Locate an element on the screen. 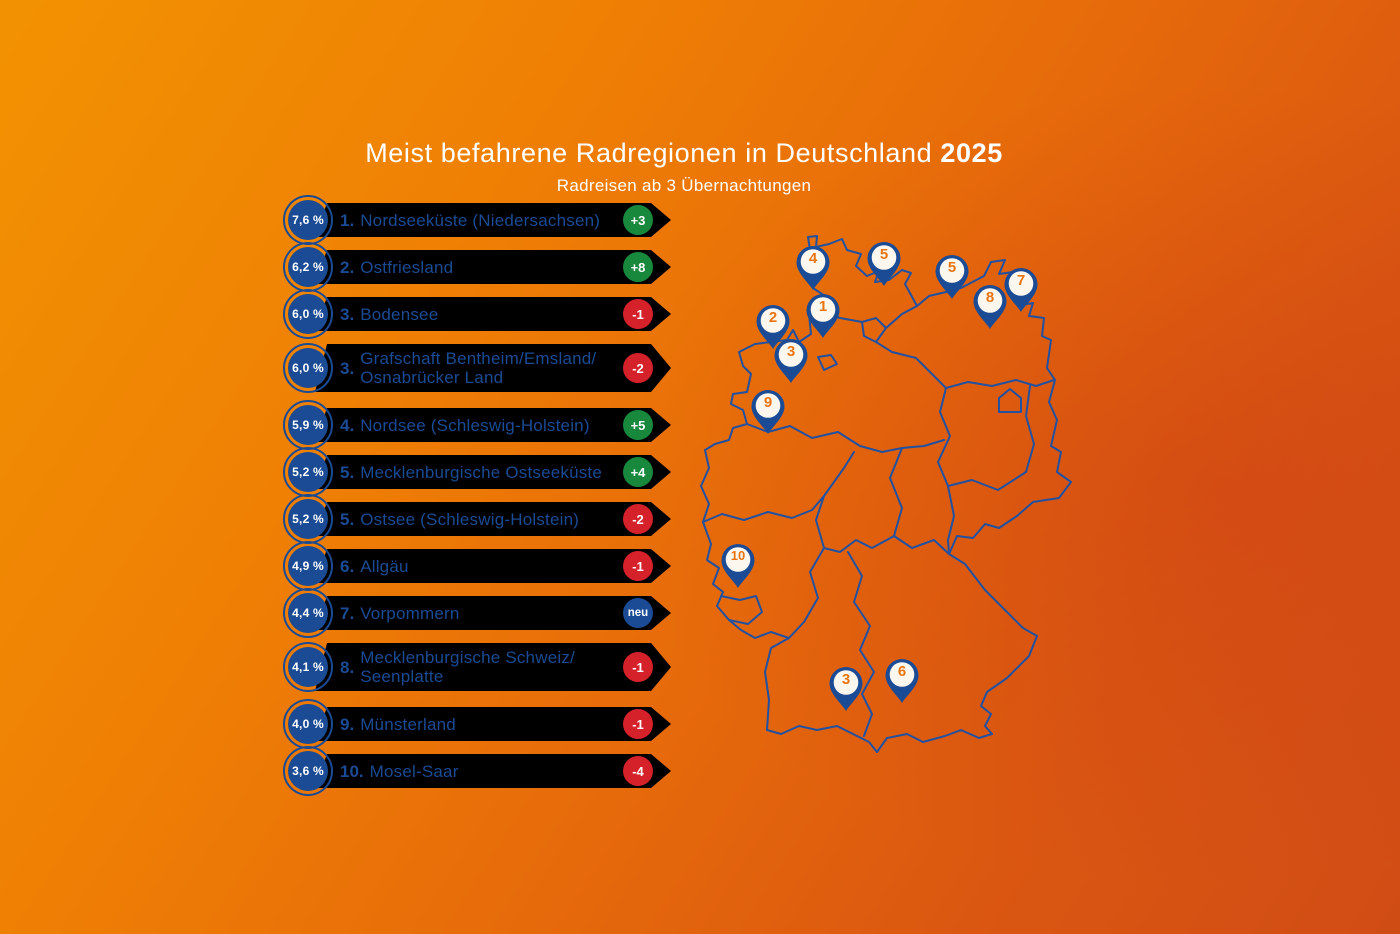  ranking-row: 6,0 % 3. Bodensee -1 is located at coordinates (478, 314).